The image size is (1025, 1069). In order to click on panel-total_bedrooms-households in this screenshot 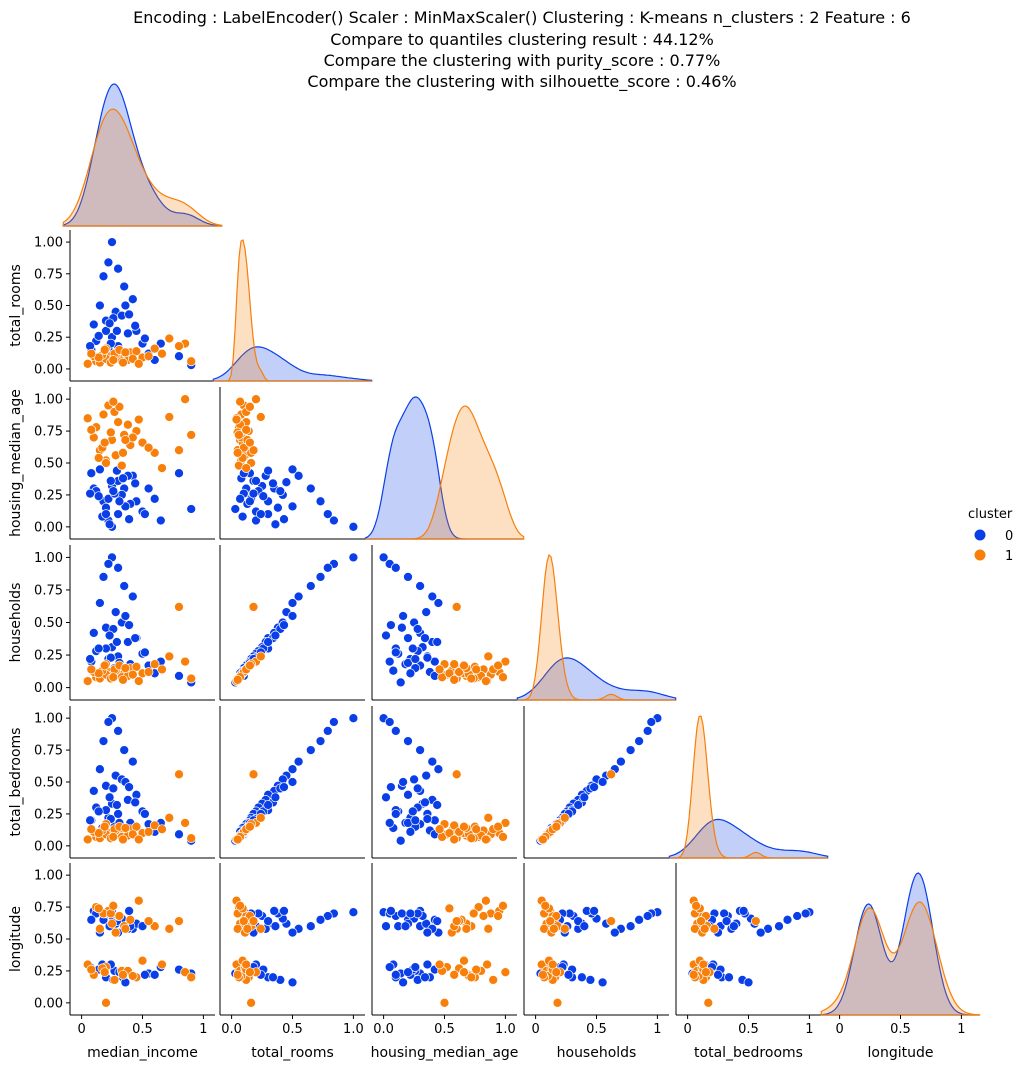, I will do `click(596, 782)`.